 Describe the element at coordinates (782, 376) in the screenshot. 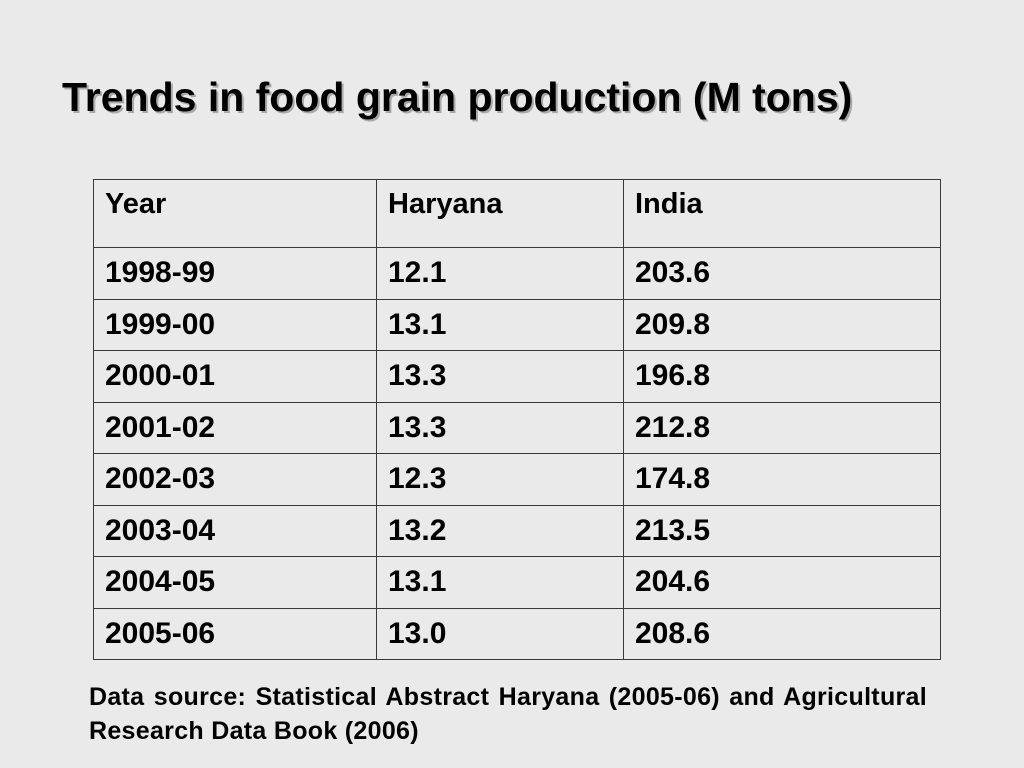

I see `india-cell: 196.8` at that location.